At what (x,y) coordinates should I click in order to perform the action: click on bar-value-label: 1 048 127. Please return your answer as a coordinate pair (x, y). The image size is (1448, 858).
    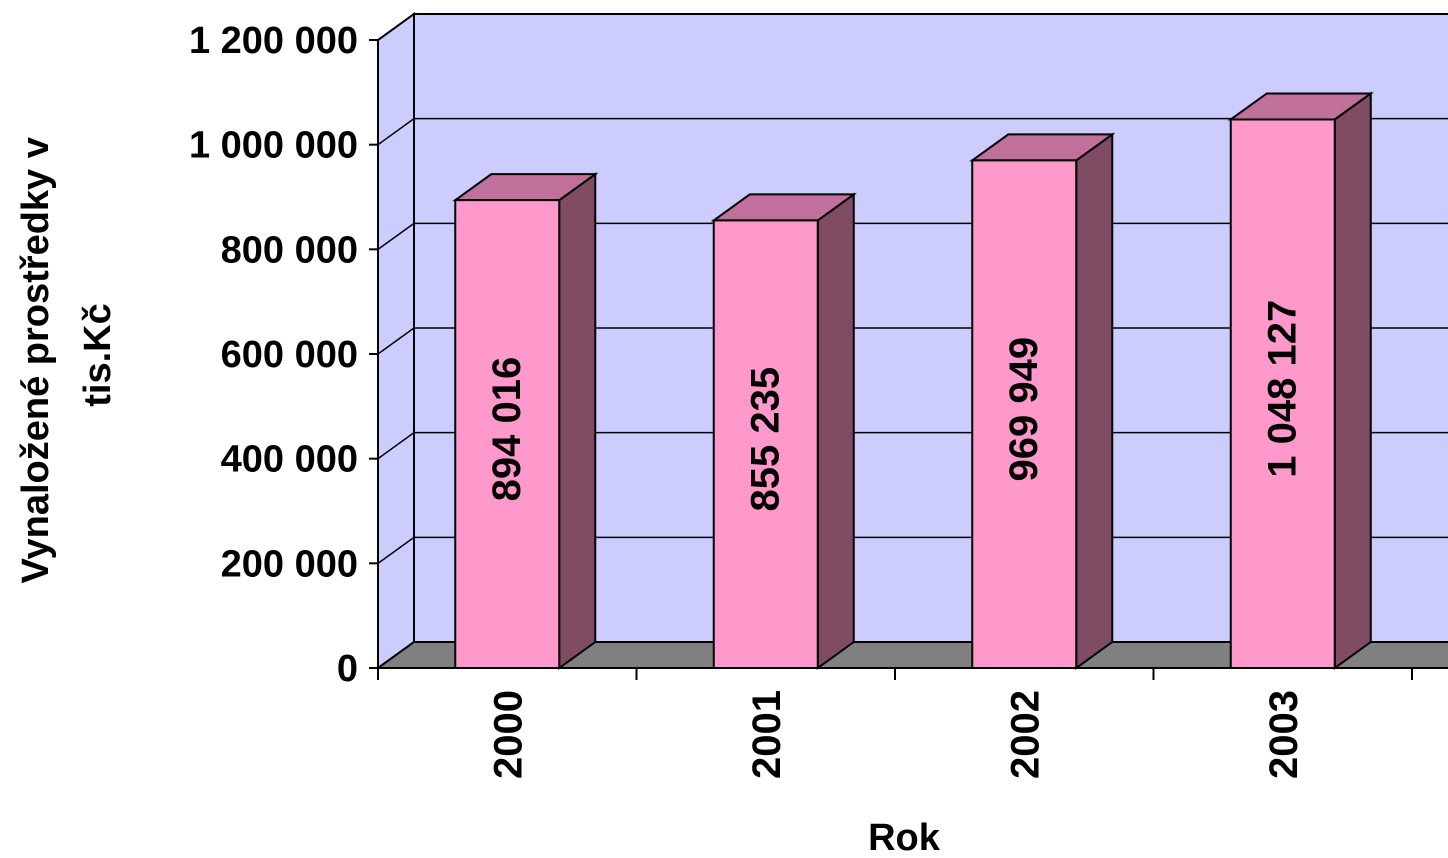
    Looking at the image, I should click on (1283, 389).